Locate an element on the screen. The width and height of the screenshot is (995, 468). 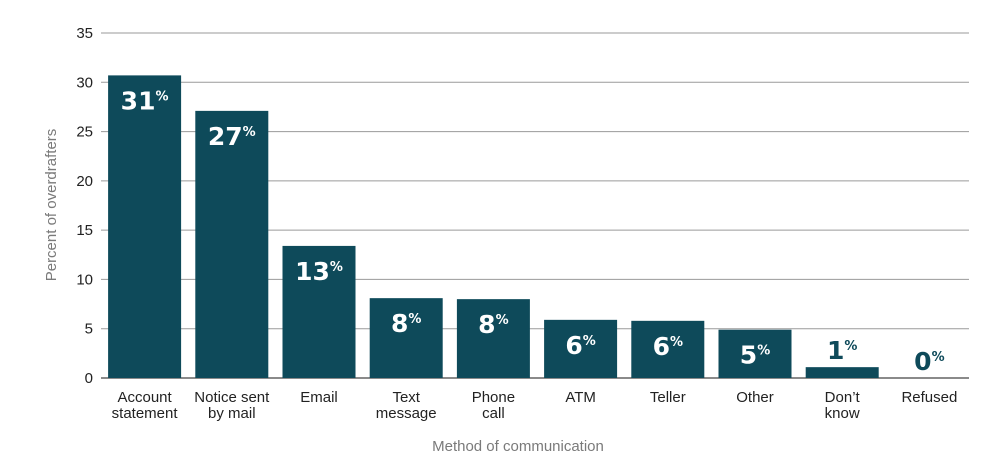
y-tick-label: 30 is located at coordinates (84, 82).